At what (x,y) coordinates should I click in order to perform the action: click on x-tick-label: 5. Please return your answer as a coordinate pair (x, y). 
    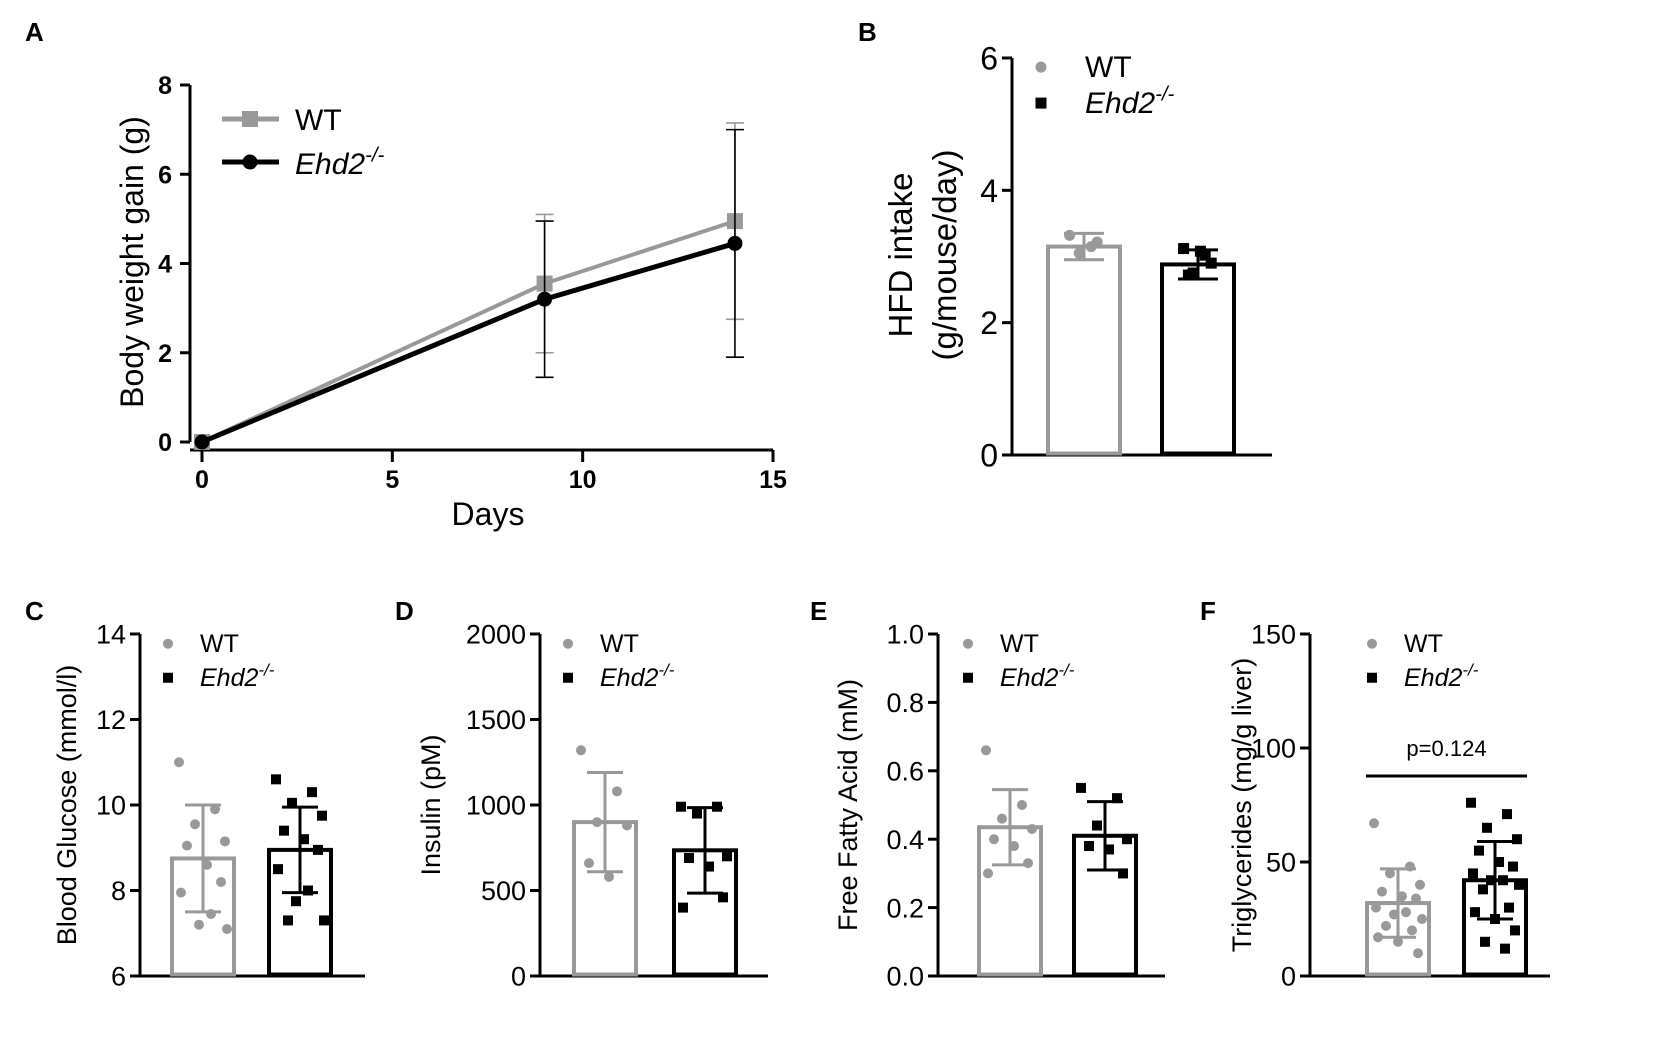
    Looking at the image, I should click on (392, 480).